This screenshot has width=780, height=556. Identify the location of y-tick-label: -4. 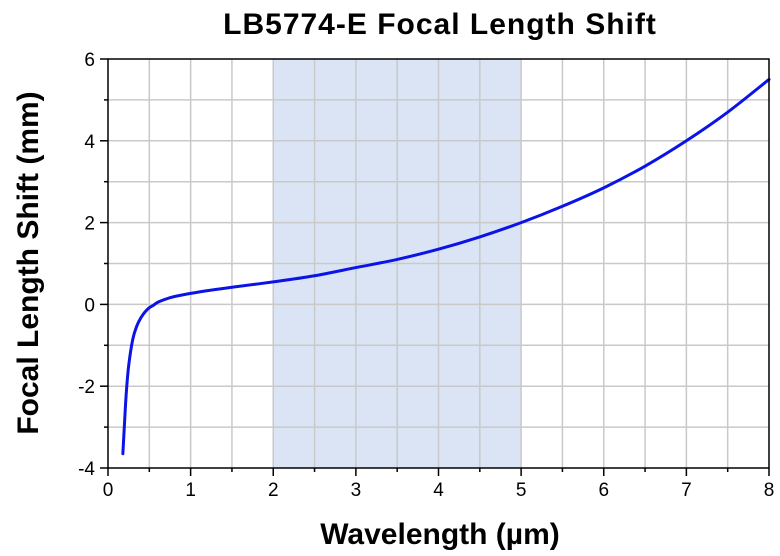
(86, 469).